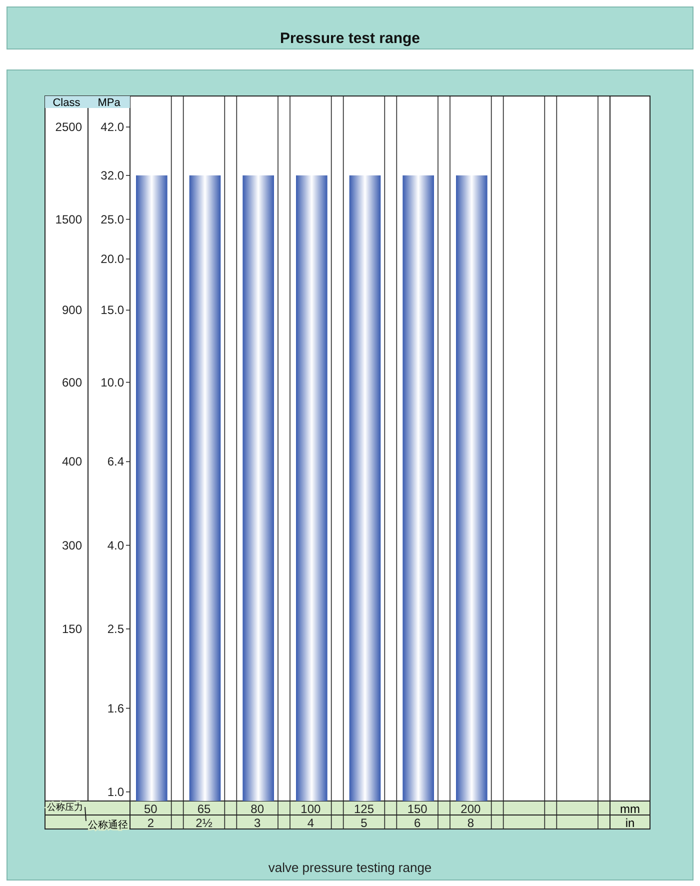 The height and width of the screenshot is (886, 700). I want to click on text: mm, so click(630, 809).